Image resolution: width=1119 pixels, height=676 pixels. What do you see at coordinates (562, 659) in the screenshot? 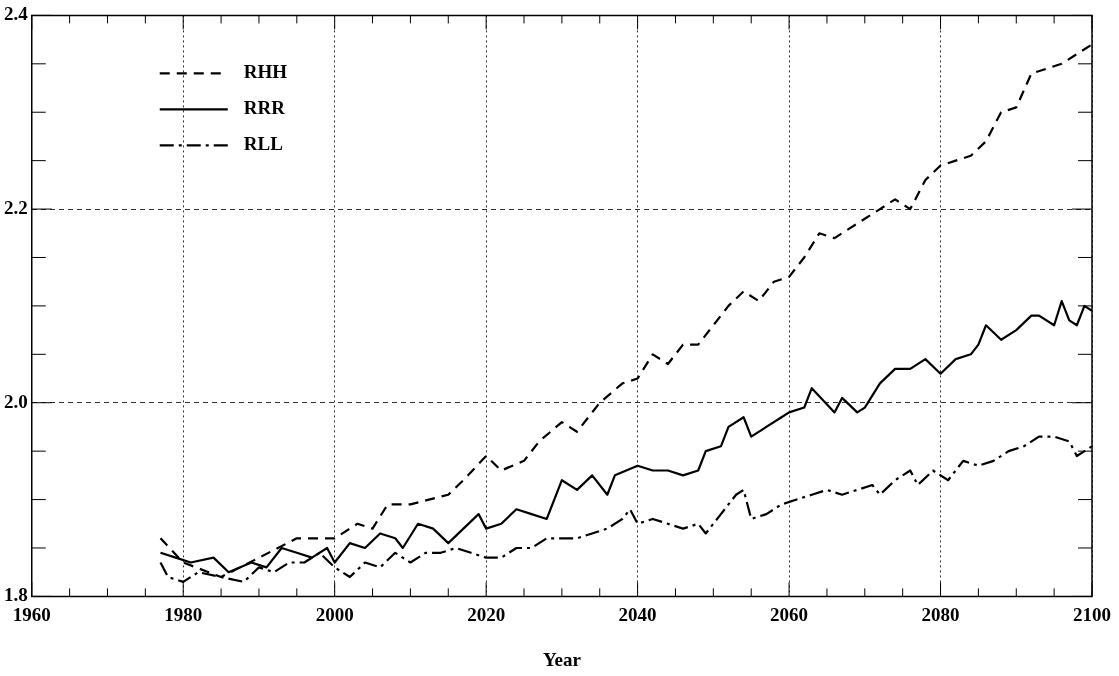
I see `x-axis-title: Year` at bounding box center [562, 659].